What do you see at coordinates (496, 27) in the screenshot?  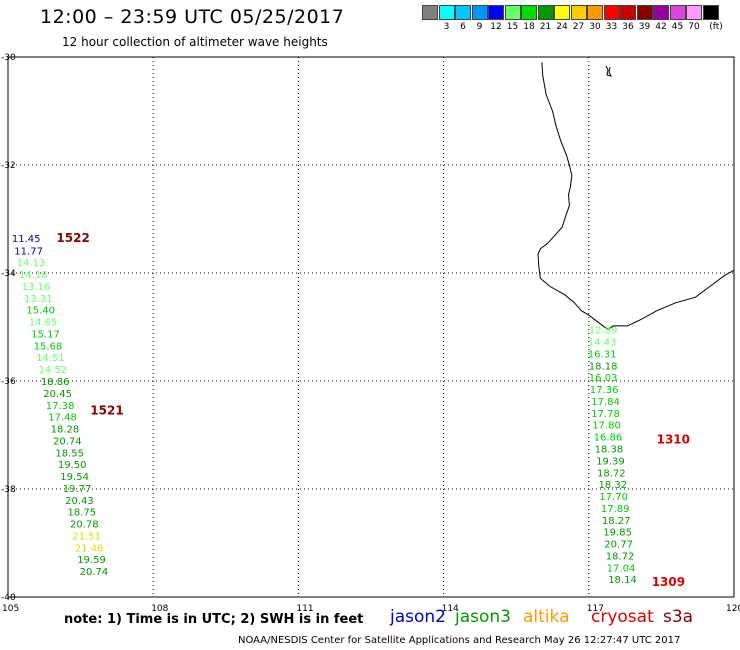 I see `legend-label: 12` at bounding box center [496, 27].